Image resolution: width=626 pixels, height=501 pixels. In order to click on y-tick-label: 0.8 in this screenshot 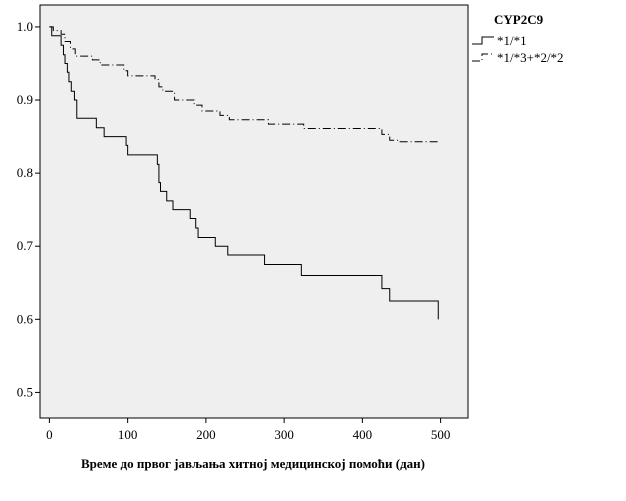, I will do `click(25, 172)`.